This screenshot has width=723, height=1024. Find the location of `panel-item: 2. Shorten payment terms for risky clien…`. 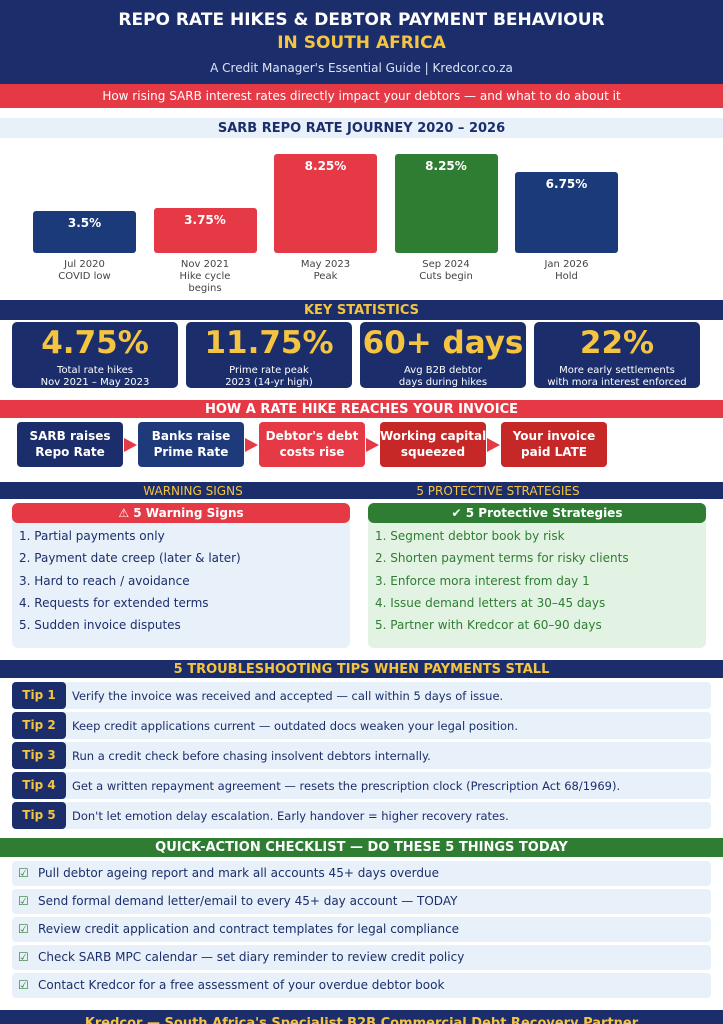

panel-item: 2. Shorten payment terms for risky clien… is located at coordinates (502, 558).